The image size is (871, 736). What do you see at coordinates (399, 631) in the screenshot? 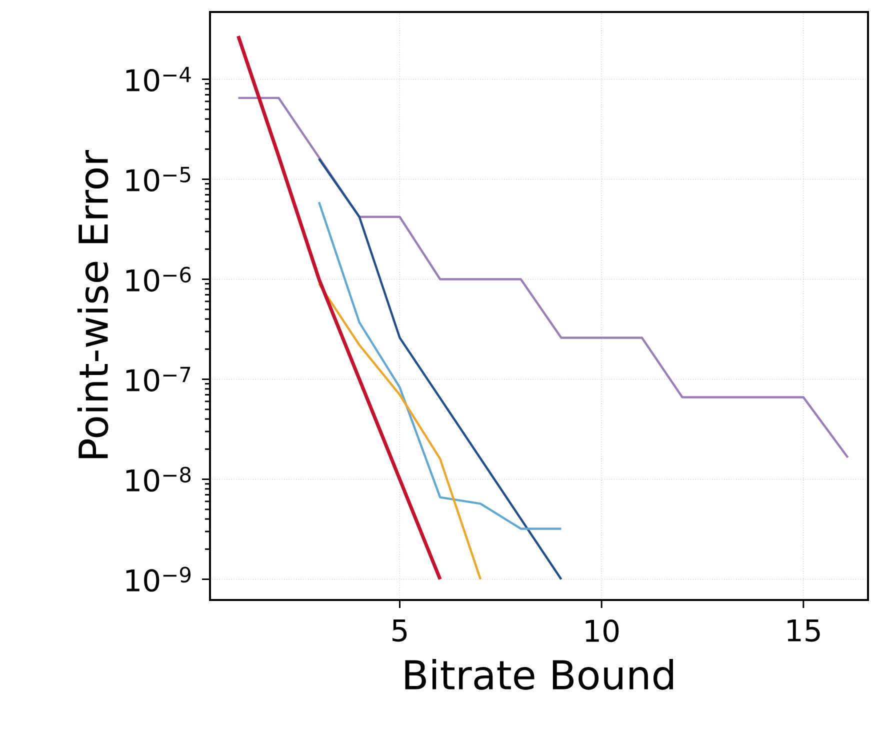
I see `x-tick-label: 5` at bounding box center [399, 631].